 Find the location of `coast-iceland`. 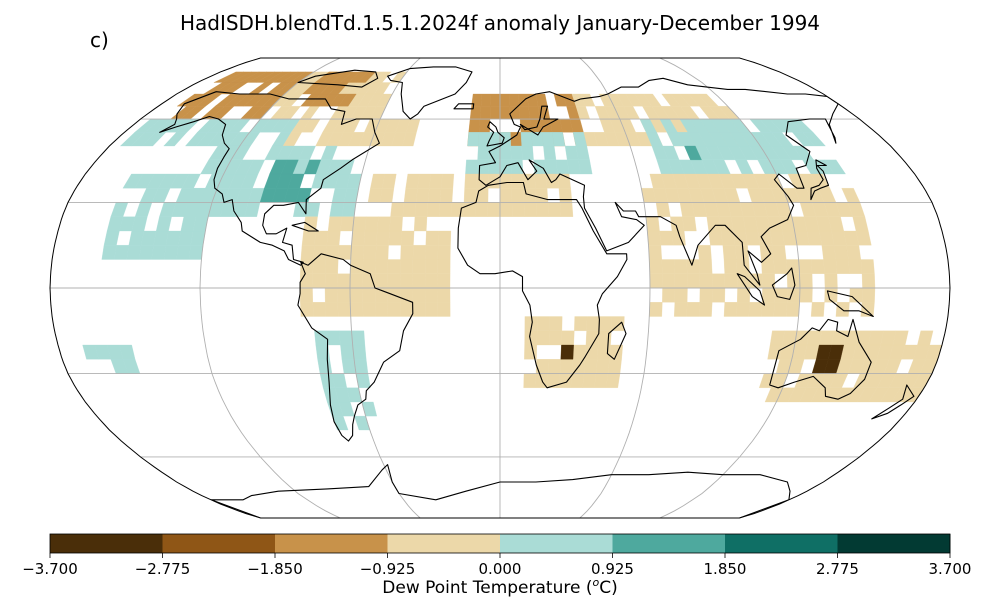

coast-iceland is located at coordinates (464, 106).